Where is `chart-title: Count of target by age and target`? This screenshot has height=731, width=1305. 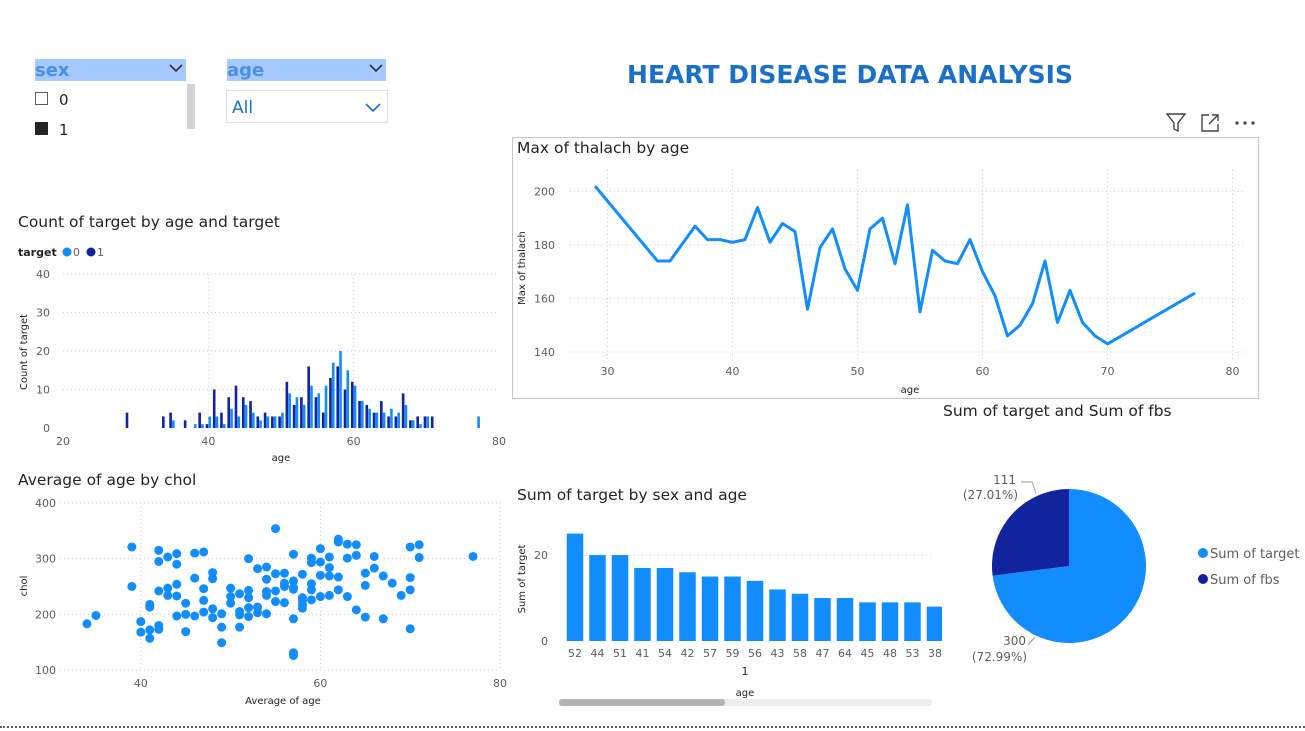
chart-title: Count of target by age and target is located at coordinates (149, 222).